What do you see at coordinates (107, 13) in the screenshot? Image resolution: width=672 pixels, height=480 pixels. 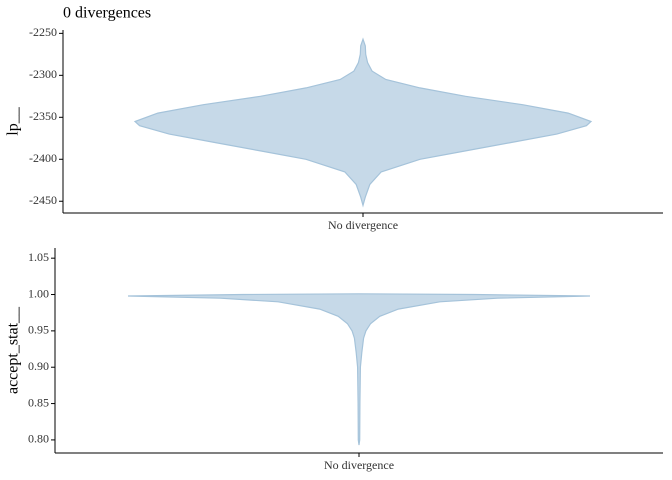 I see `chart-title: 0 divergences` at bounding box center [107, 13].